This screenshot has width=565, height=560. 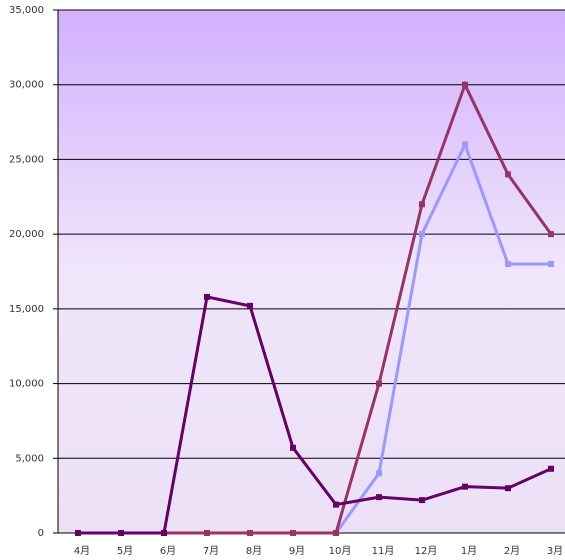 I want to click on y-tick-label: 35,000, so click(x=26, y=10).